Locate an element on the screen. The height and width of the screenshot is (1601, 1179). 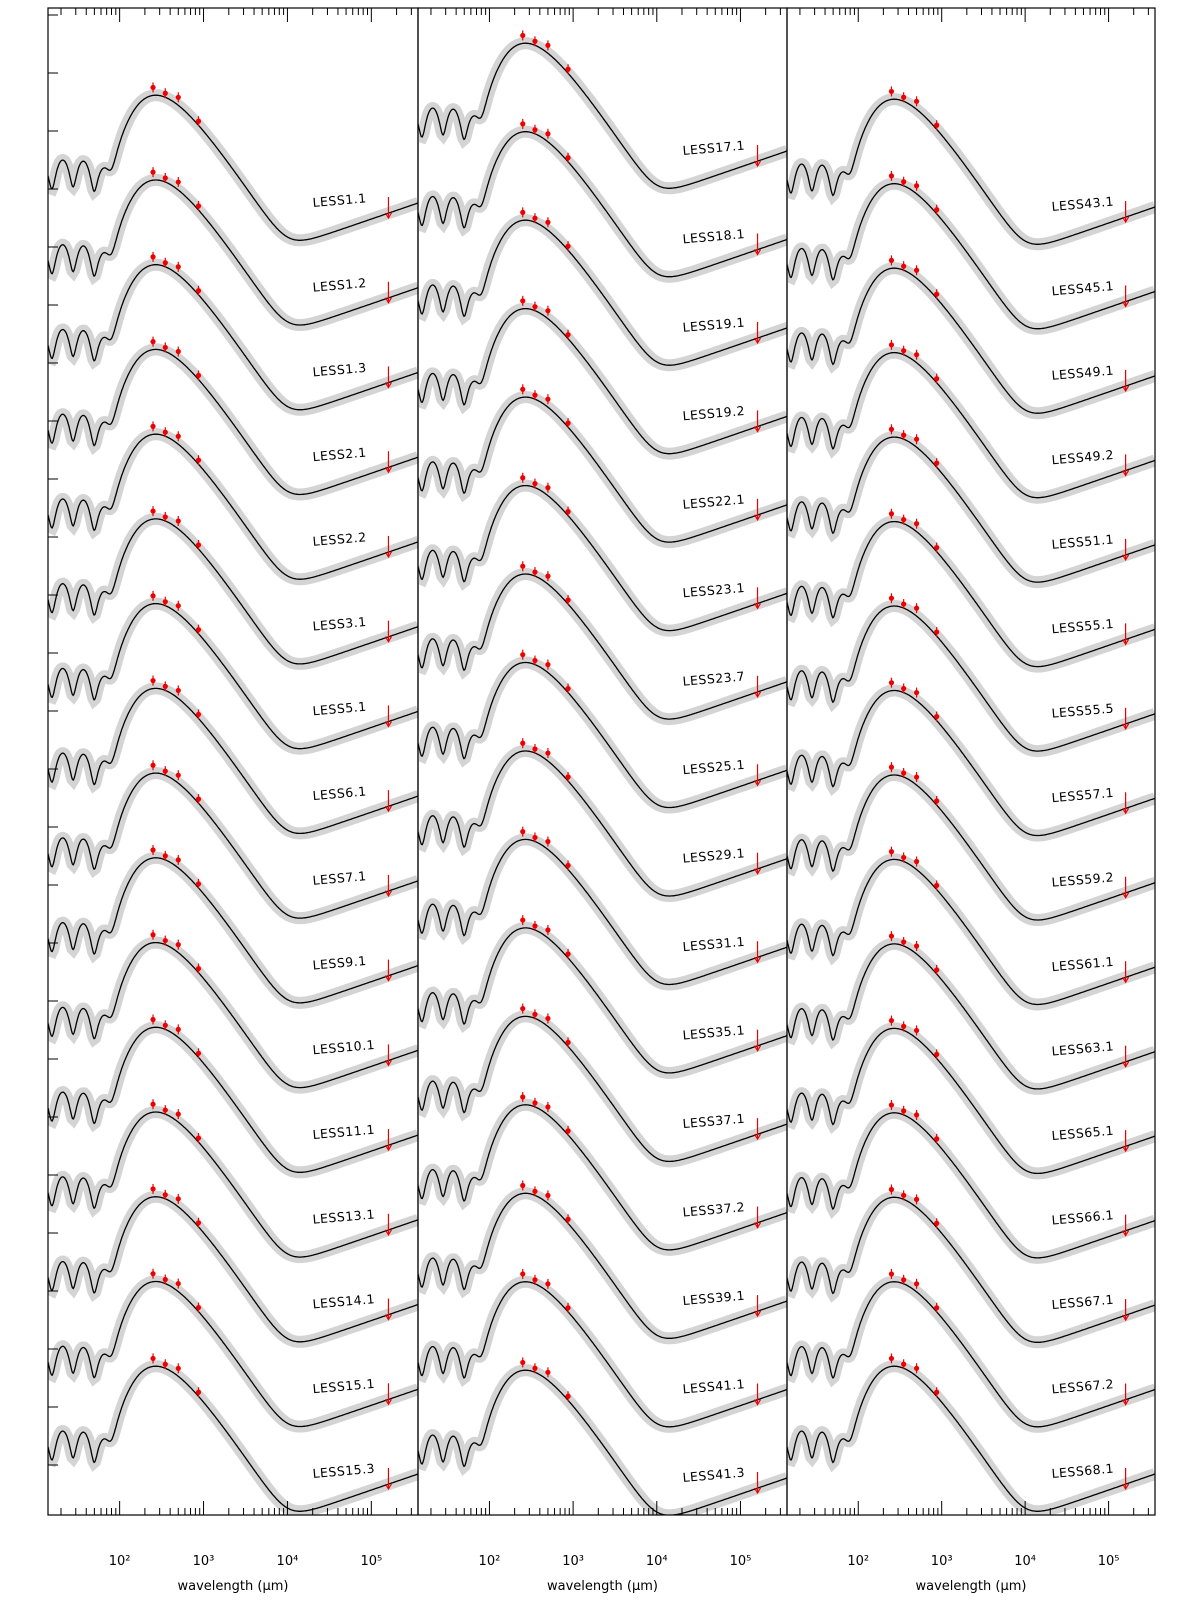
x-tick-label: 10⁵ is located at coordinates (1109, 1561).